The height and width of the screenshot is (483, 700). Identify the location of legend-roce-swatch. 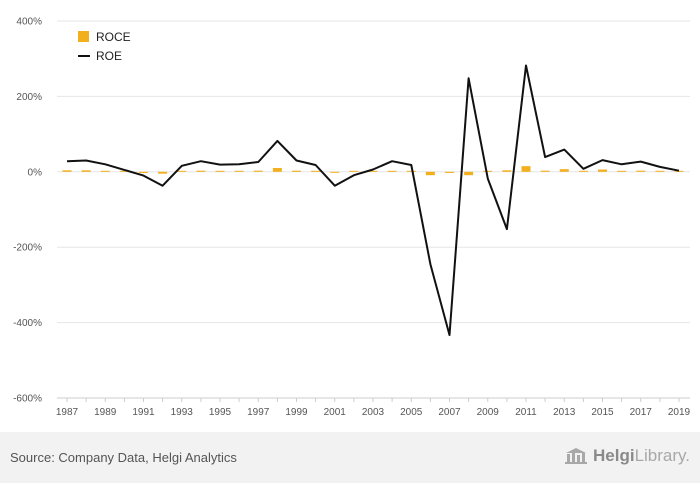
(83, 36).